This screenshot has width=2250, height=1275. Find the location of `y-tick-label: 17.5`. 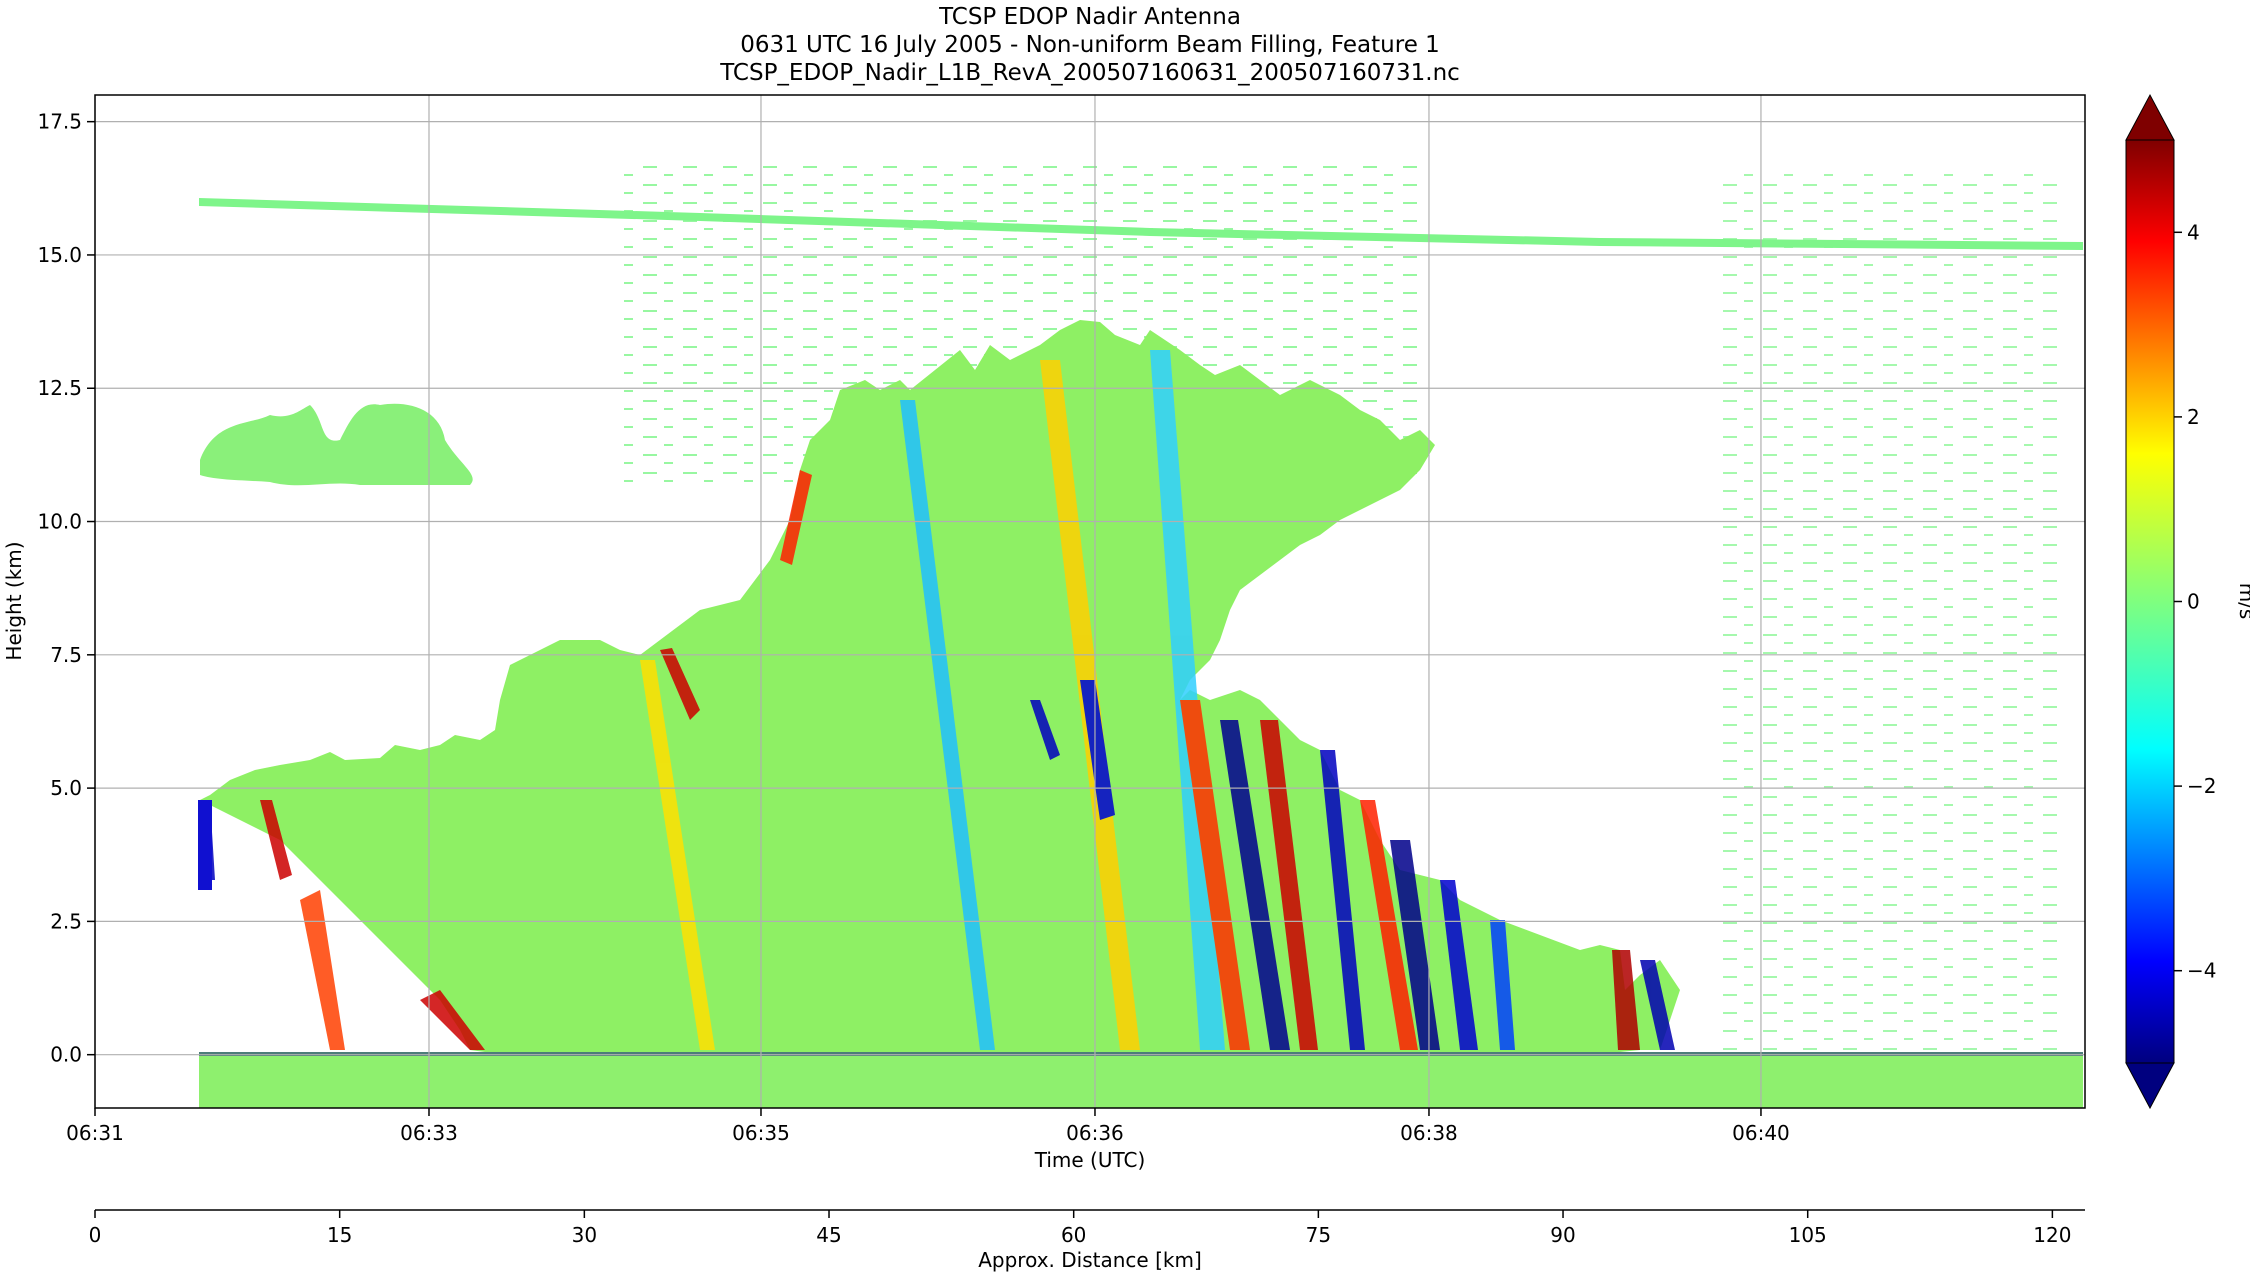

y-tick-label: 17.5 is located at coordinates (59, 122).